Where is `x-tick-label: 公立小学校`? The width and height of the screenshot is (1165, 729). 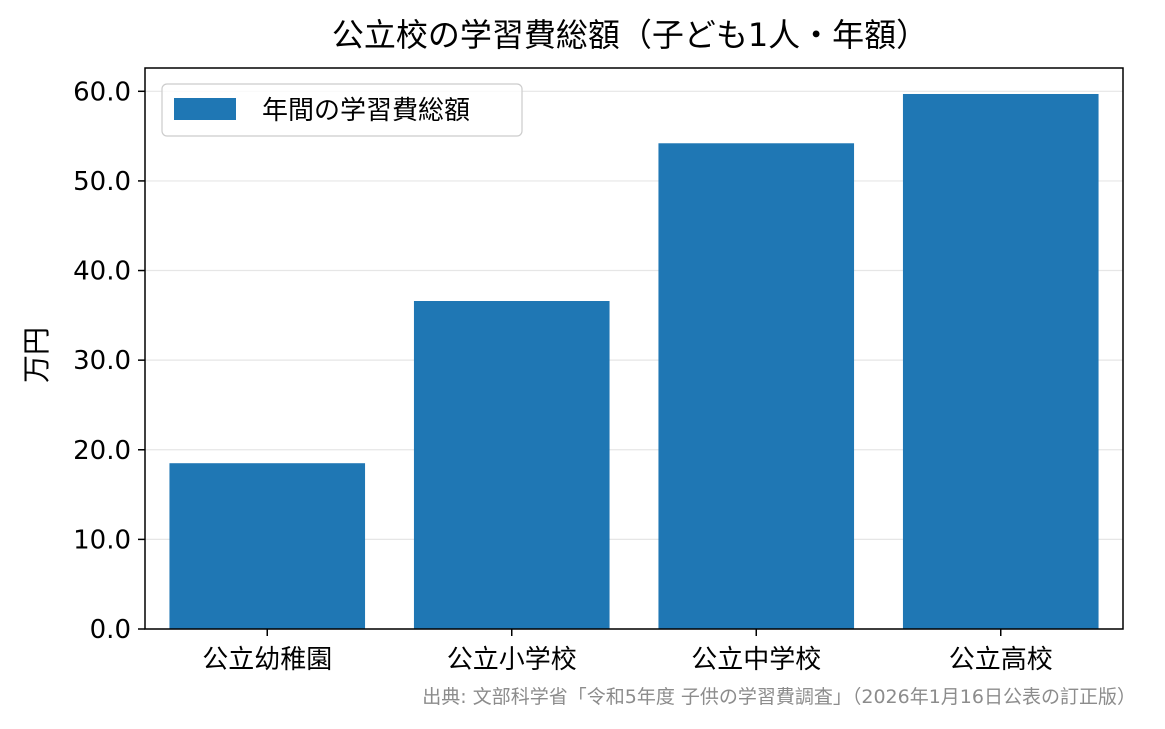 x-tick-label: 公立小学校 is located at coordinates (512, 660).